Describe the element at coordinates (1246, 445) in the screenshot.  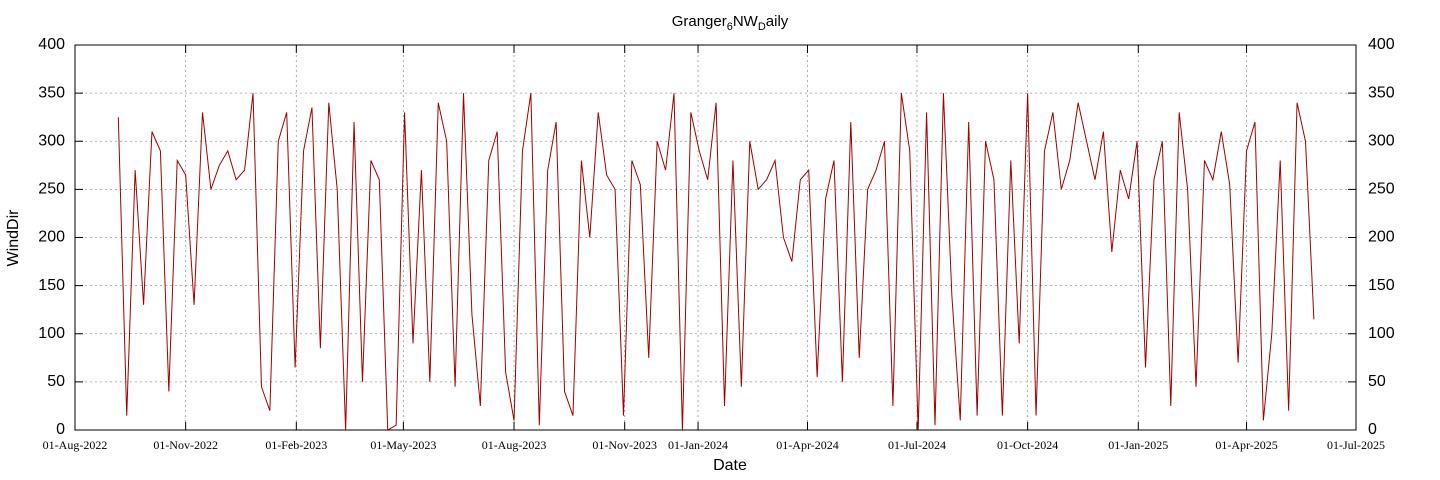
I see `x-tick-label: 01-Apr-2025` at that location.